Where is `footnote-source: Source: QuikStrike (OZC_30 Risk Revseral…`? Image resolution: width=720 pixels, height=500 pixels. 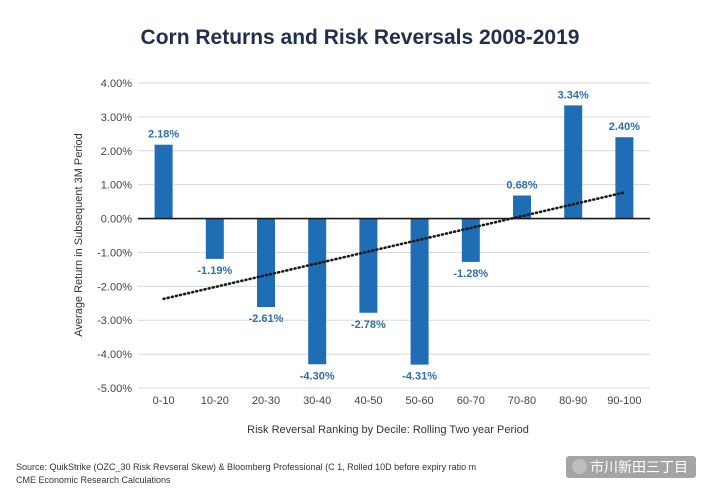 footnote-source: Source: QuikStrike (OZC_30 Risk Revseral… is located at coordinates (246, 467).